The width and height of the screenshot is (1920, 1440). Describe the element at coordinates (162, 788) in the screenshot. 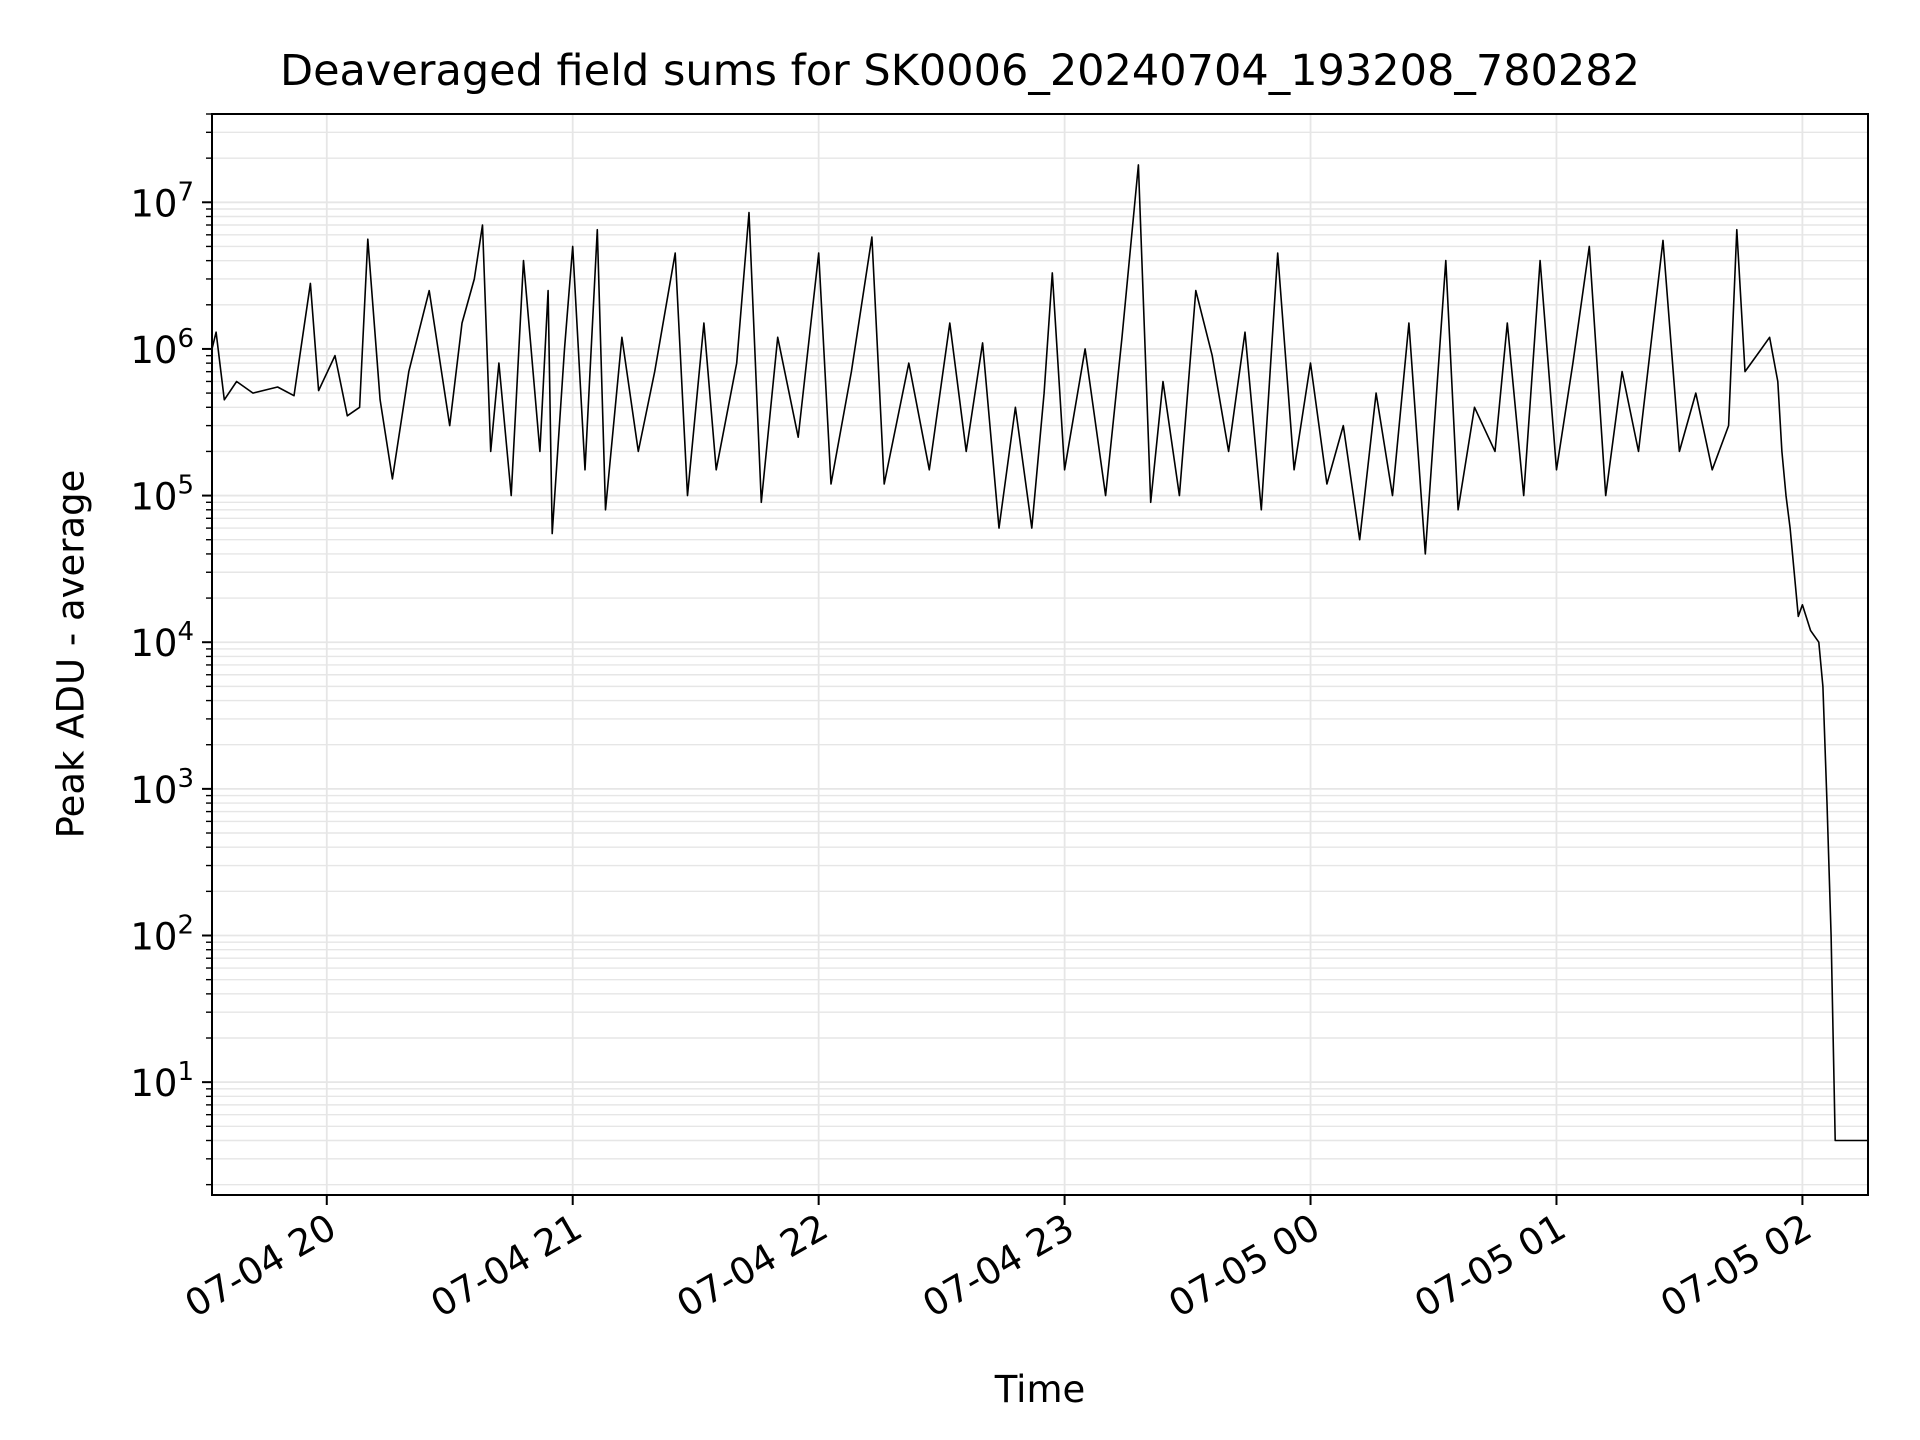

I see `y-tick-label: 103` at that location.